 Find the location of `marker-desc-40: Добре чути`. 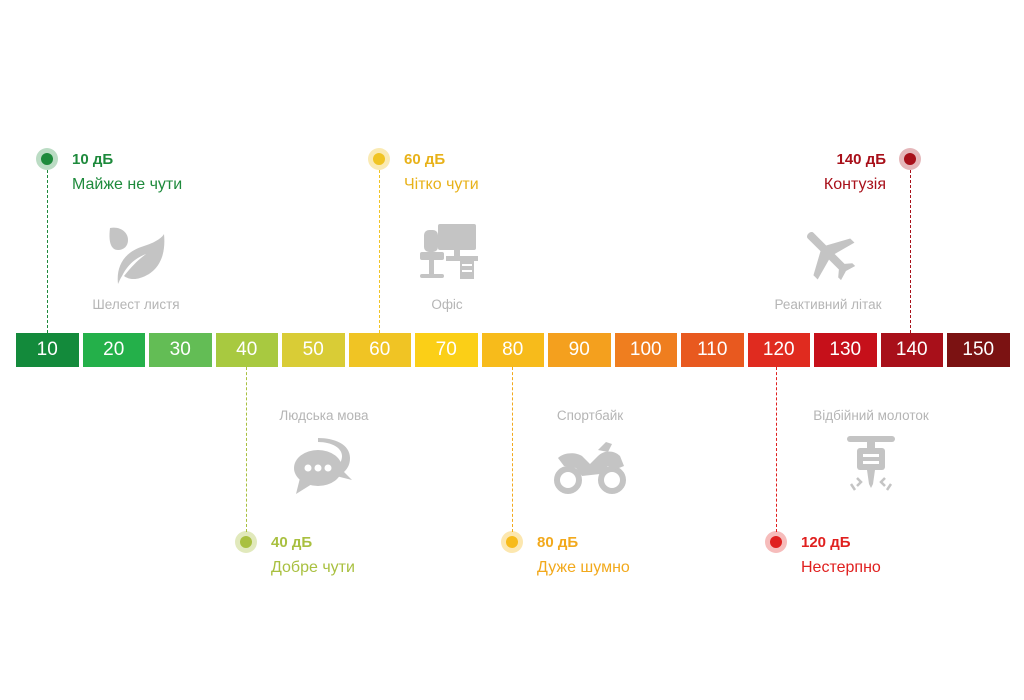

marker-desc-40: Добре чути is located at coordinates (313, 567).